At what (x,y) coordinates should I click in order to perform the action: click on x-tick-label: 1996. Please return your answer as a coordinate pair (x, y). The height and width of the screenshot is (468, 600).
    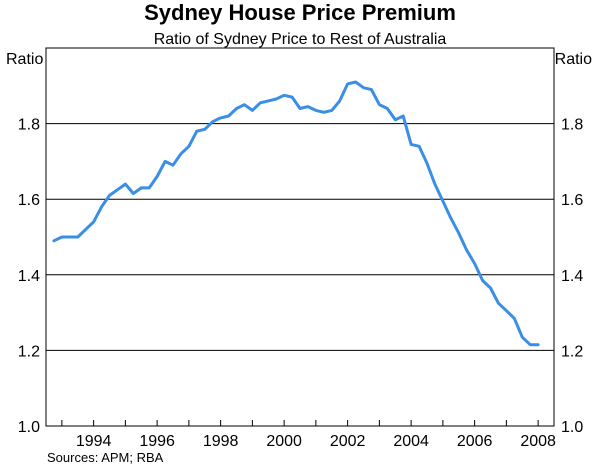
    Looking at the image, I should click on (157, 441).